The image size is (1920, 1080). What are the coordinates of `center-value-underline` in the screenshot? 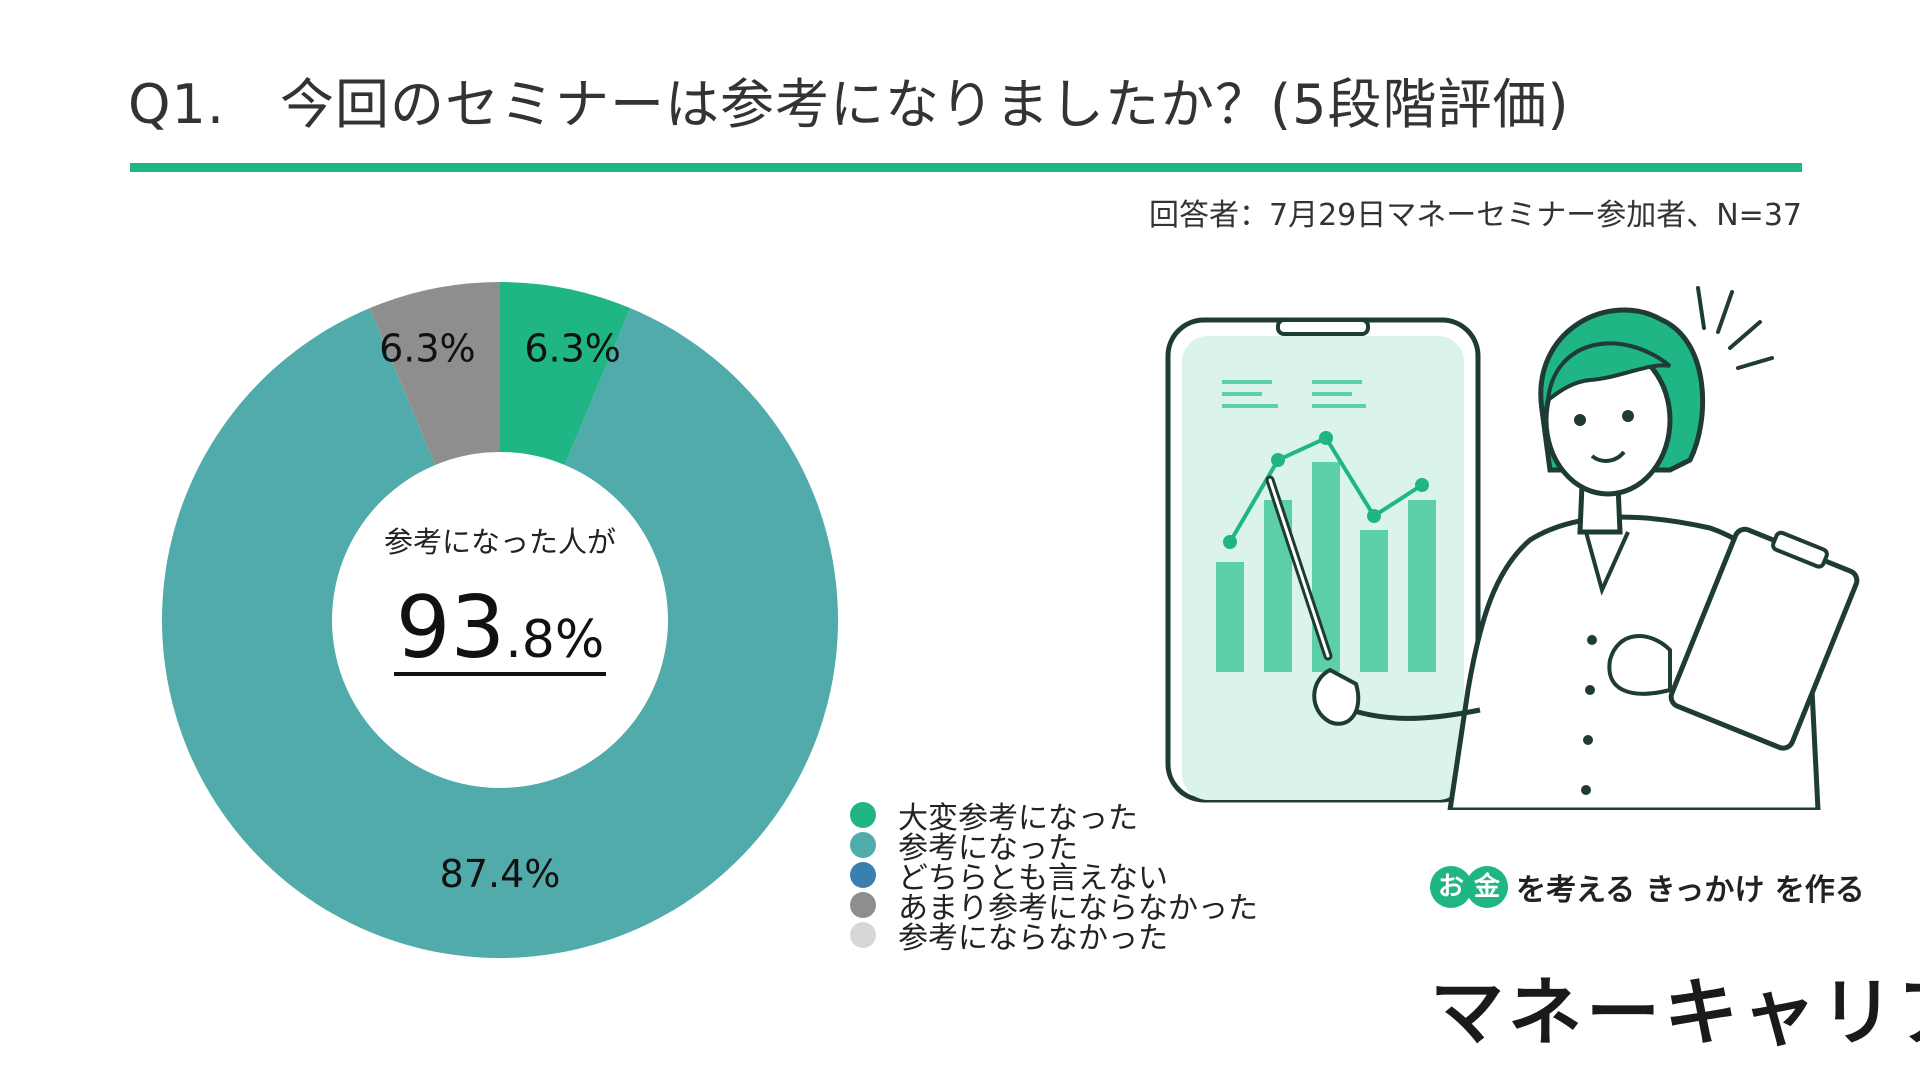 It's located at (500, 674).